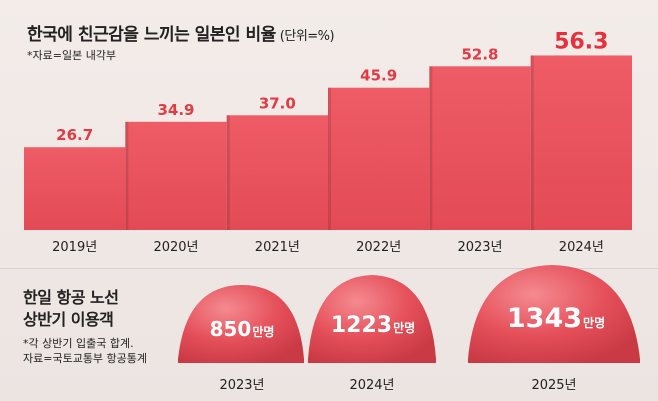 The height and width of the screenshot is (401, 658). What do you see at coordinates (71, 309) in the screenshot?
I see `section2-title: 한일 항공 노선 상반기 이용객` at bounding box center [71, 309].